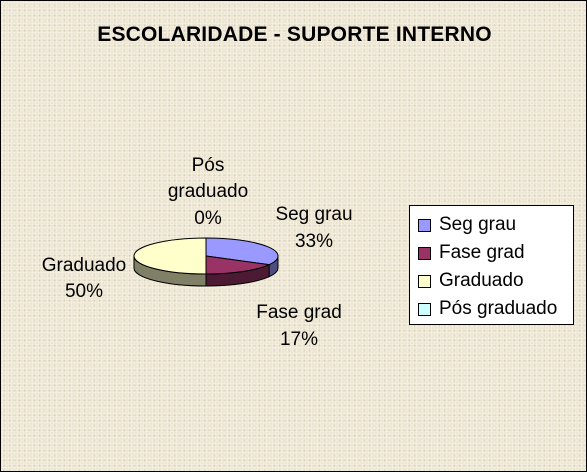 This screenshot has width=587, height=472. What do you see at coordinates (481, 280) in the screenshot?
I see `legend-label-graduado: Graduado` at bounding box center [481, 280].